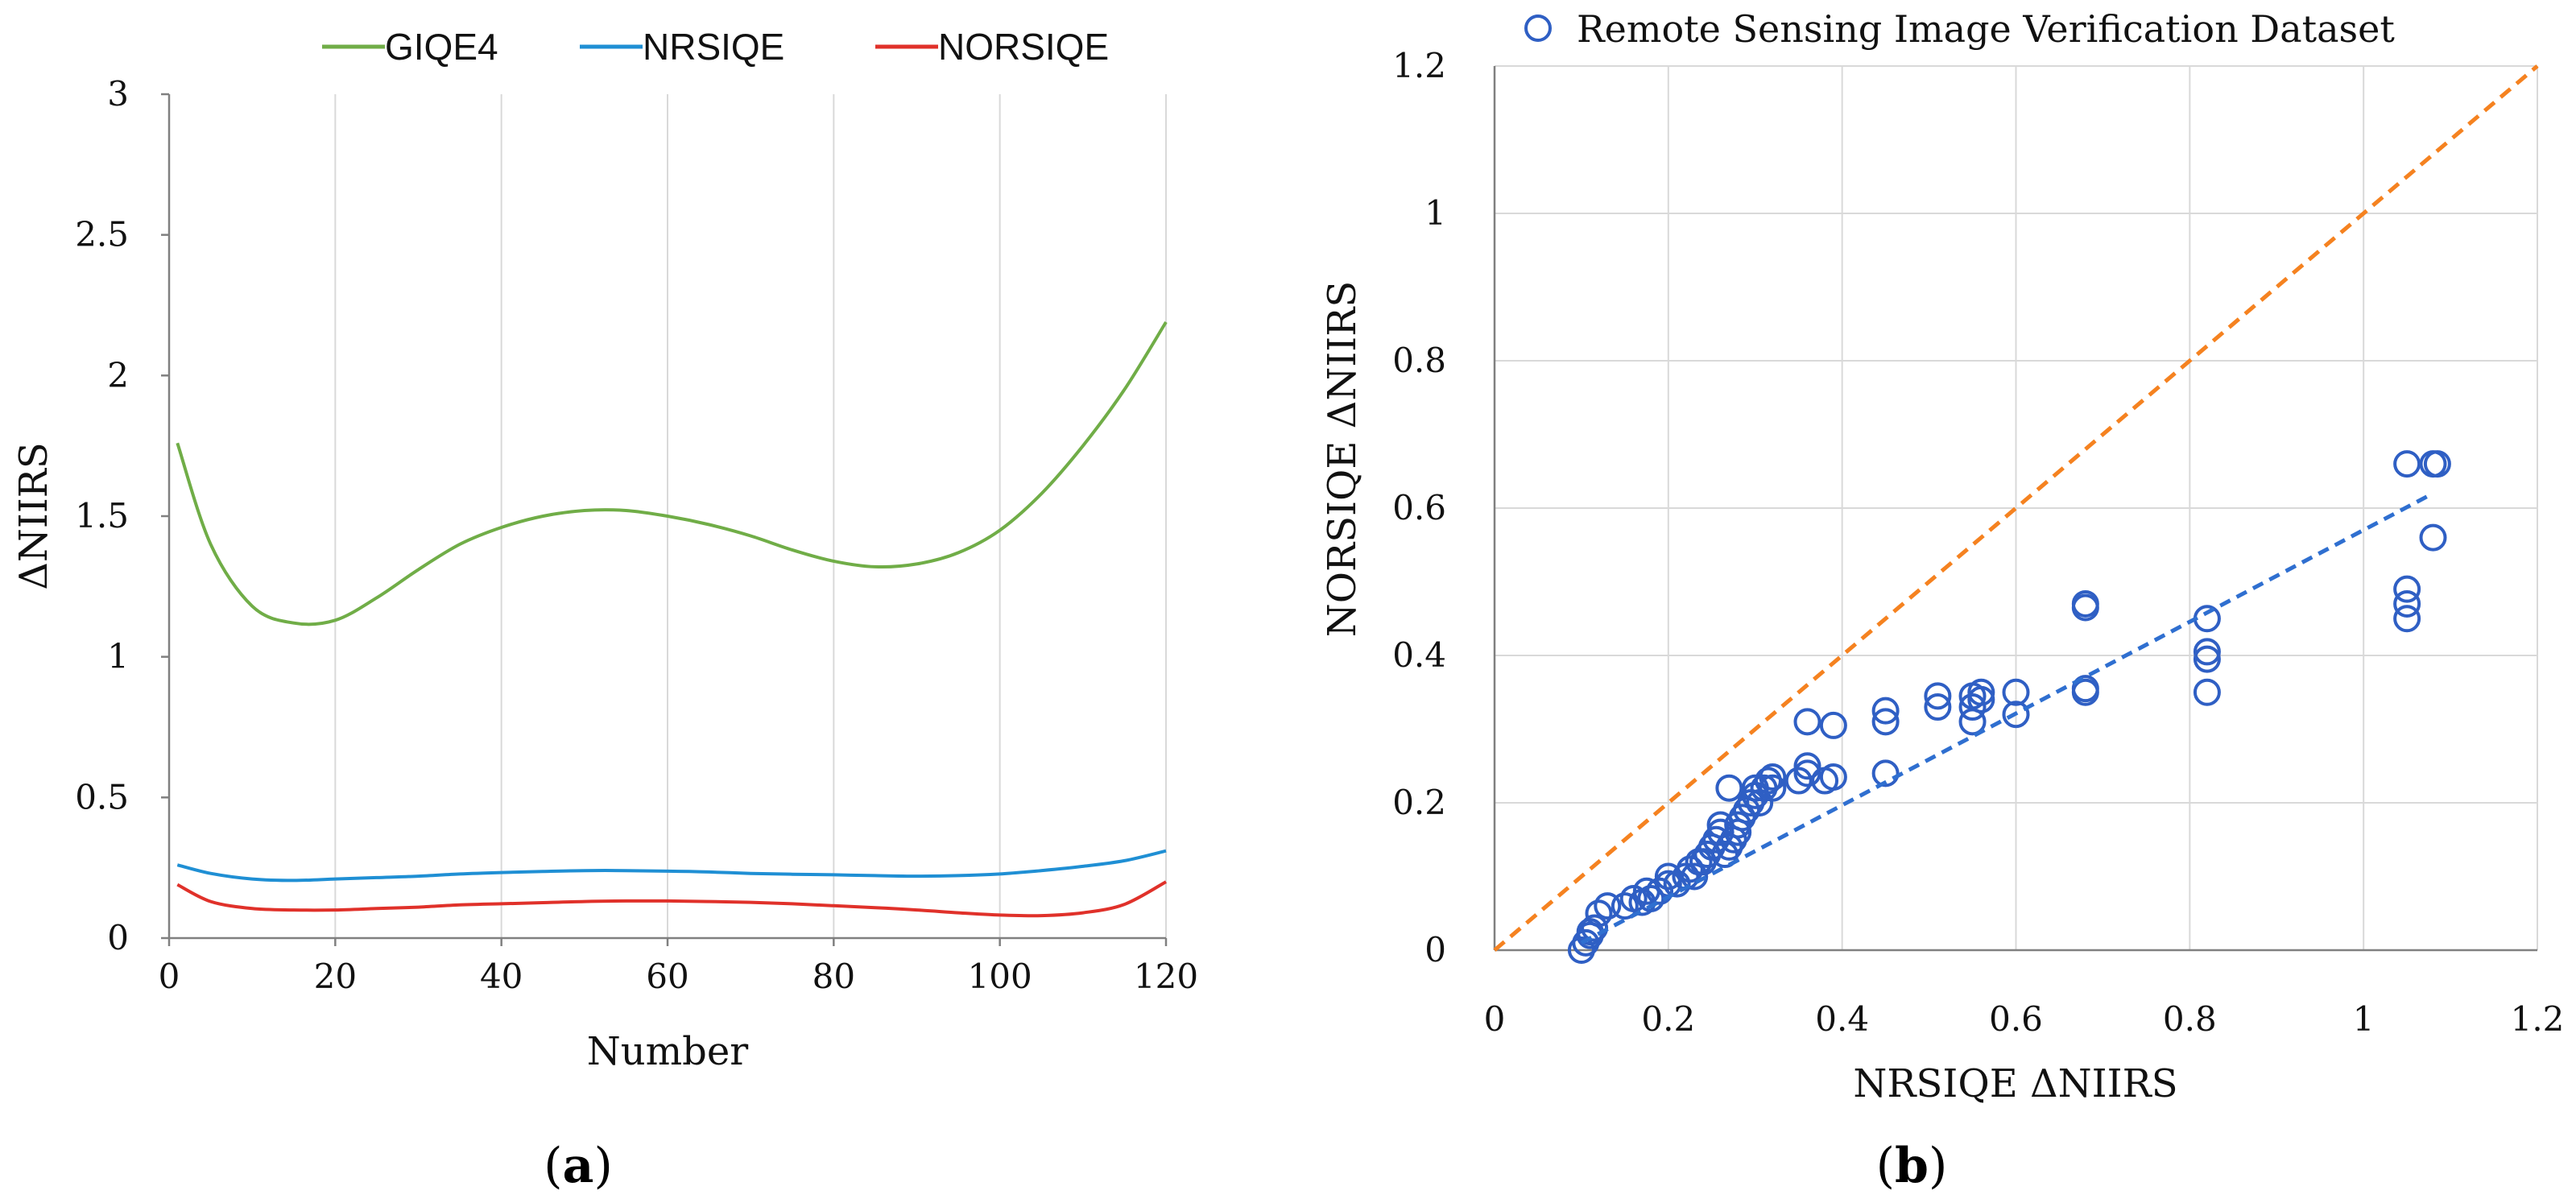 The height and width of the screenshot is (1203, 2576). I want to click on chart-a-y-ticks: 0 0.5 1 1.5 2 2.5 3, so click(122, 515).